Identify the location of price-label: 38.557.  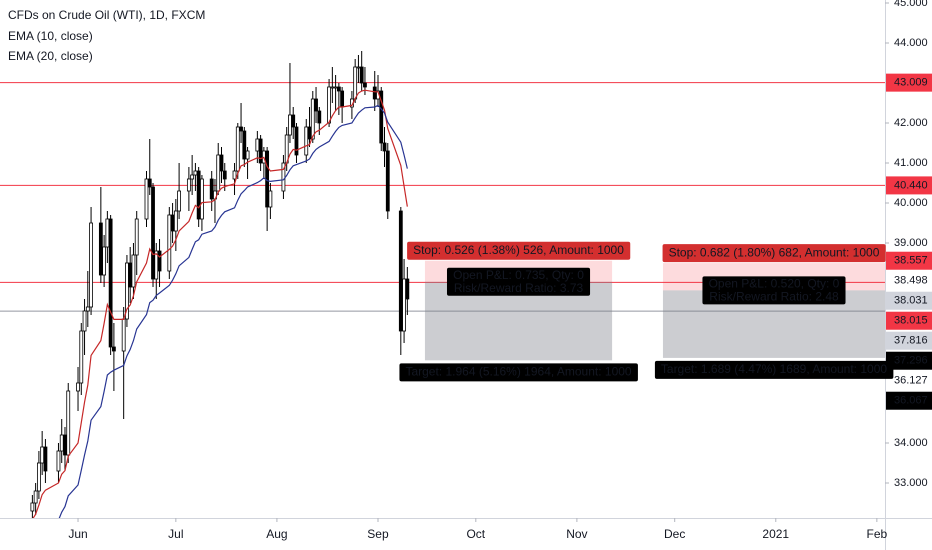
(911, 261).